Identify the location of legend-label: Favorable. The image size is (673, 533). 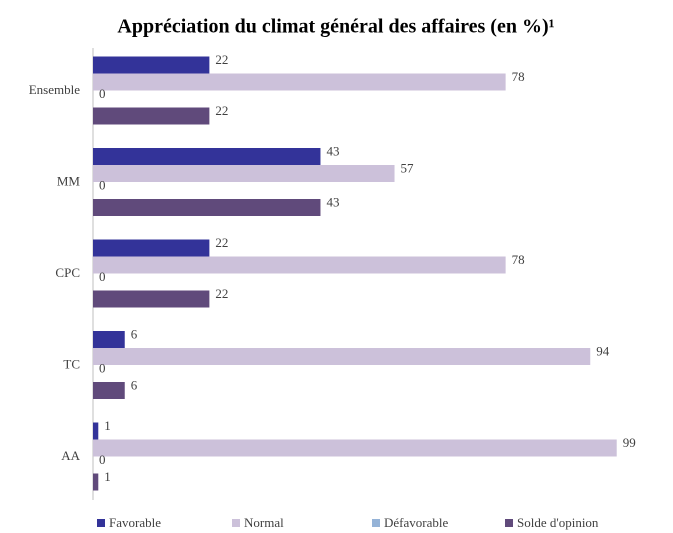
(135, 522).